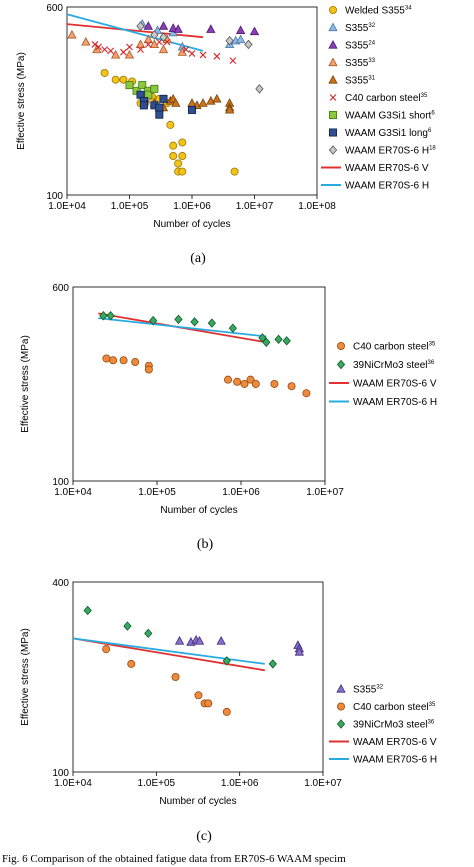 The image size is (474, 867). Describe the element at coordinates (67, 206) in the screenshot. I see `x-tick-label: 1.0E+04` at that location.